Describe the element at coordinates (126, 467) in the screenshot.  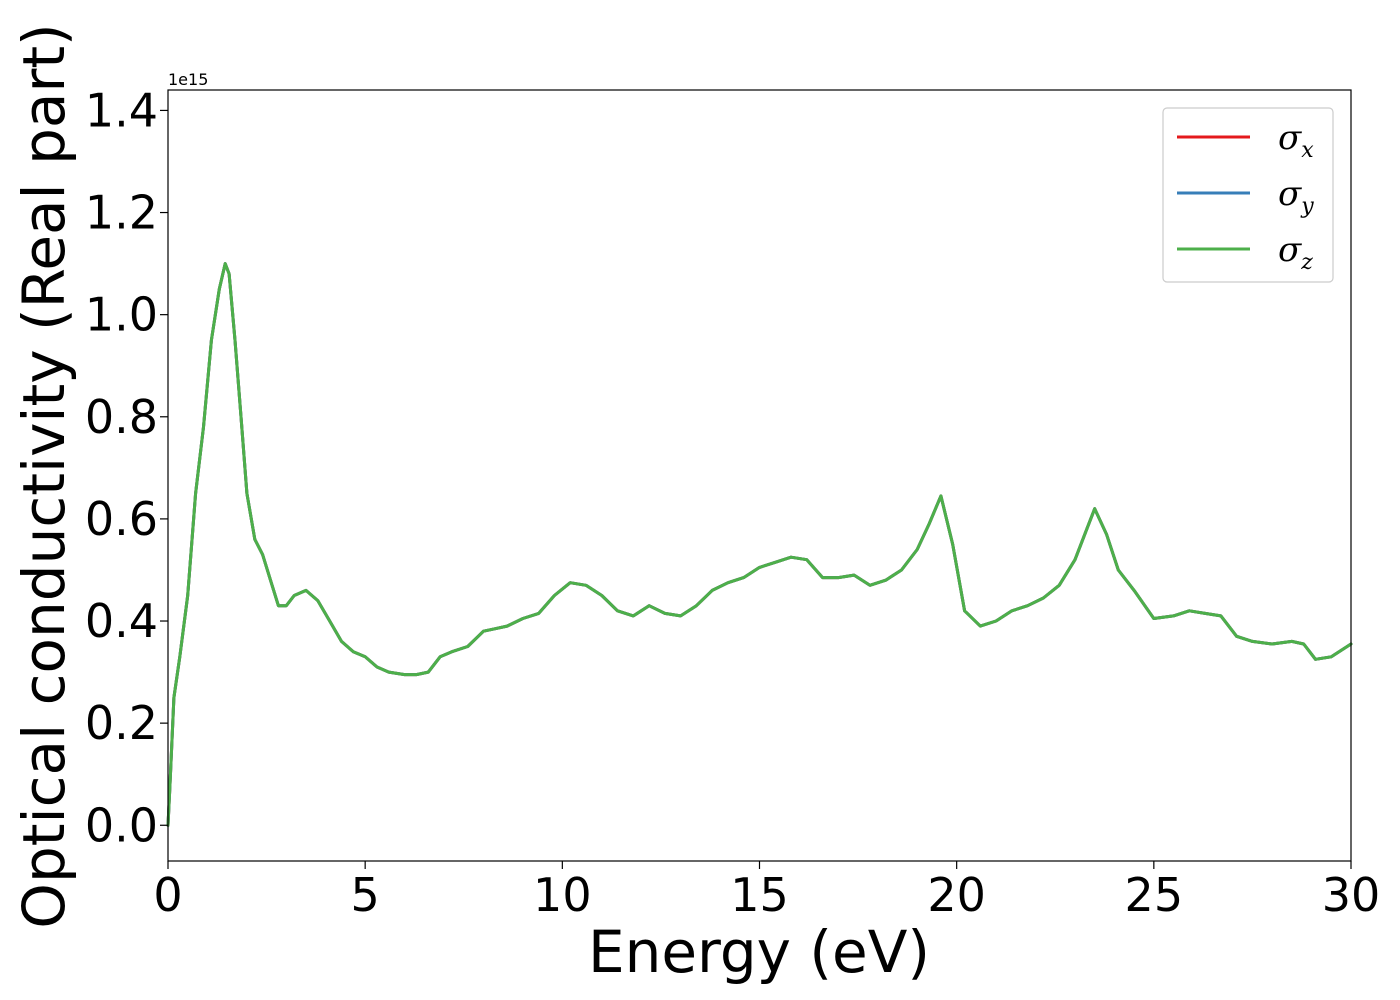
I see `y-axis-ticks: 0.0 0.2 0.4 0.6 0.8 1.0 1.2 1.4` at that location.